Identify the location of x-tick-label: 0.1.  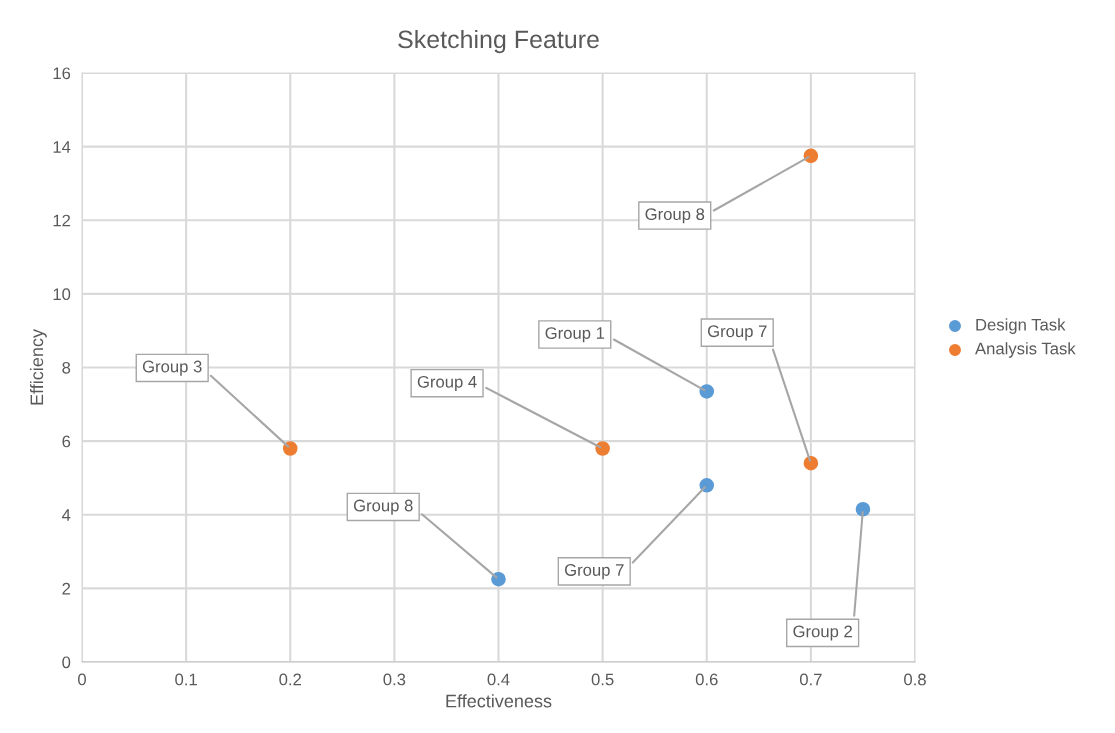
(186, 679).